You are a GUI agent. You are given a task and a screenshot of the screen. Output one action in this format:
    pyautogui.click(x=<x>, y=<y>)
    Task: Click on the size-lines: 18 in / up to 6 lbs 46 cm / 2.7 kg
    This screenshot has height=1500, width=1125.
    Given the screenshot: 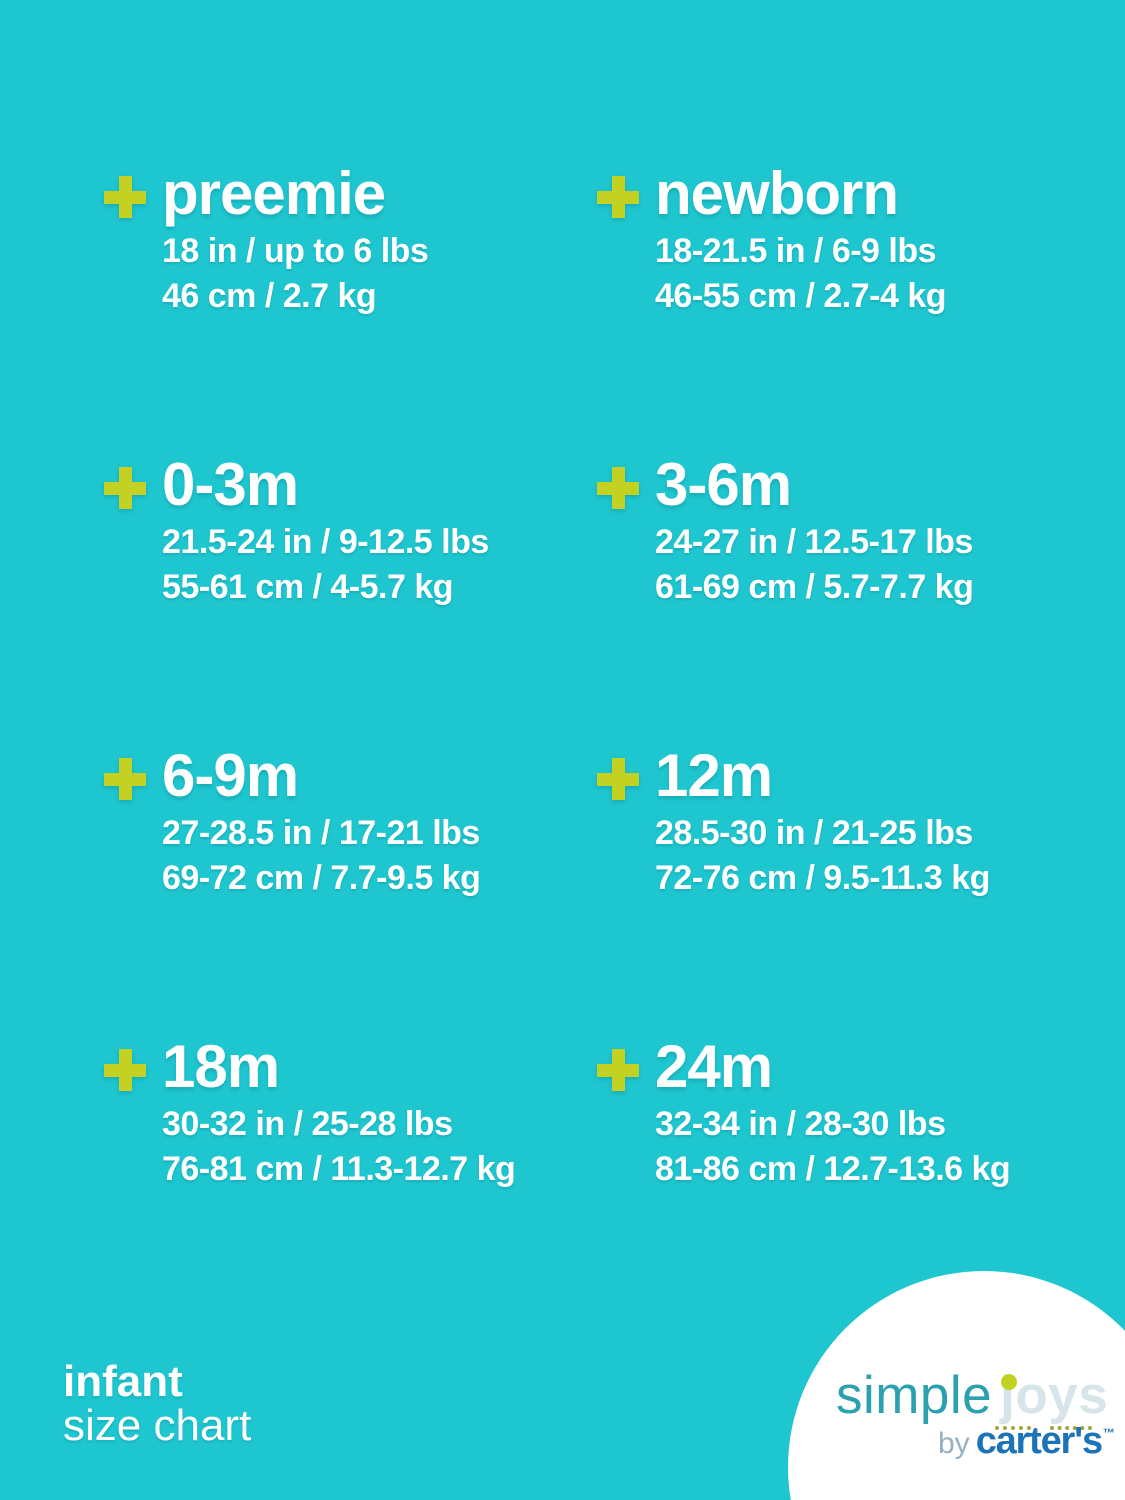 What is the action you would take?
    pyautogui.click(x=295, y=274)
    